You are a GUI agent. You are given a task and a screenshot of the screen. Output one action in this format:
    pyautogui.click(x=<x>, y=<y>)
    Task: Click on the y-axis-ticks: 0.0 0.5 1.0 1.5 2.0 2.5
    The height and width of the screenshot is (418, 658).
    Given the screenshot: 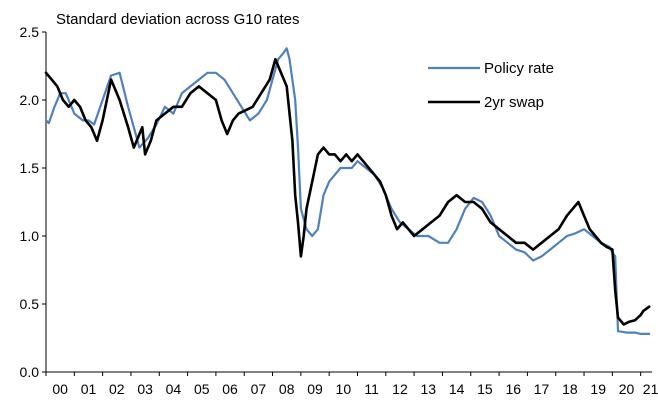 What is the action you would take?
    pyautogui.click(x=33, y=202)
    